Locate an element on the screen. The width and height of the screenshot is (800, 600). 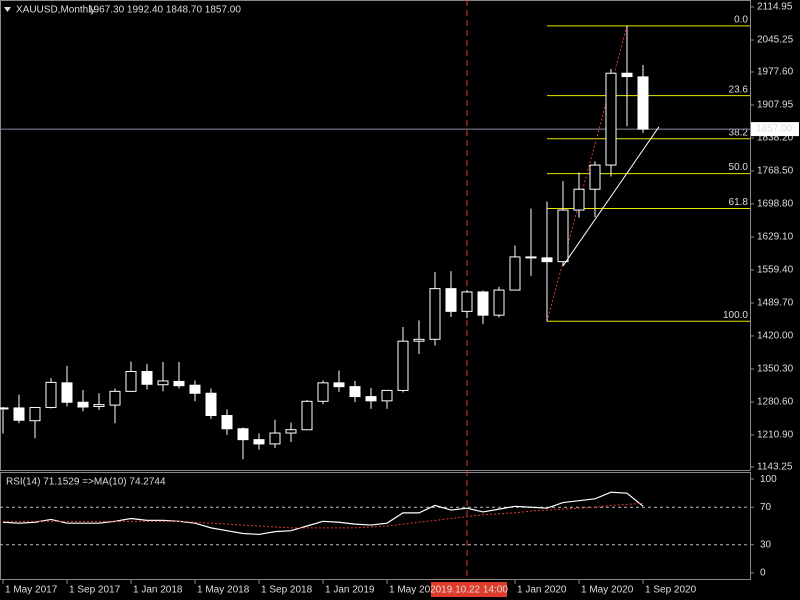
fib-level-label: 0.0 is located at coordinates (741, 20).